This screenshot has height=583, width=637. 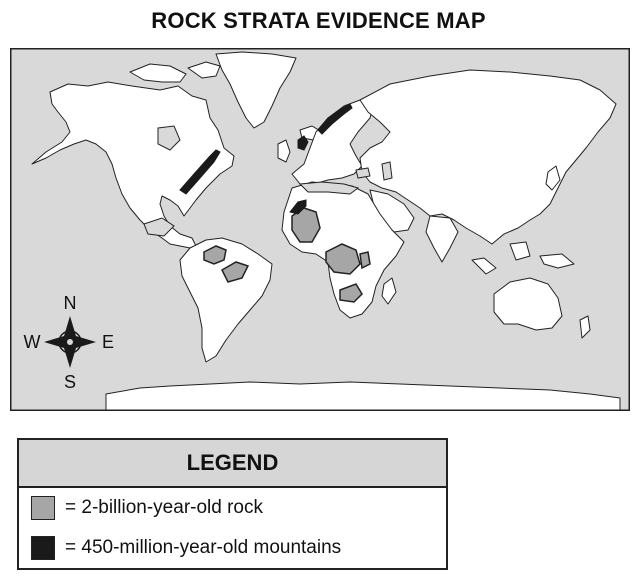 I want to click on compass-ring, so click(x=70, y=342).